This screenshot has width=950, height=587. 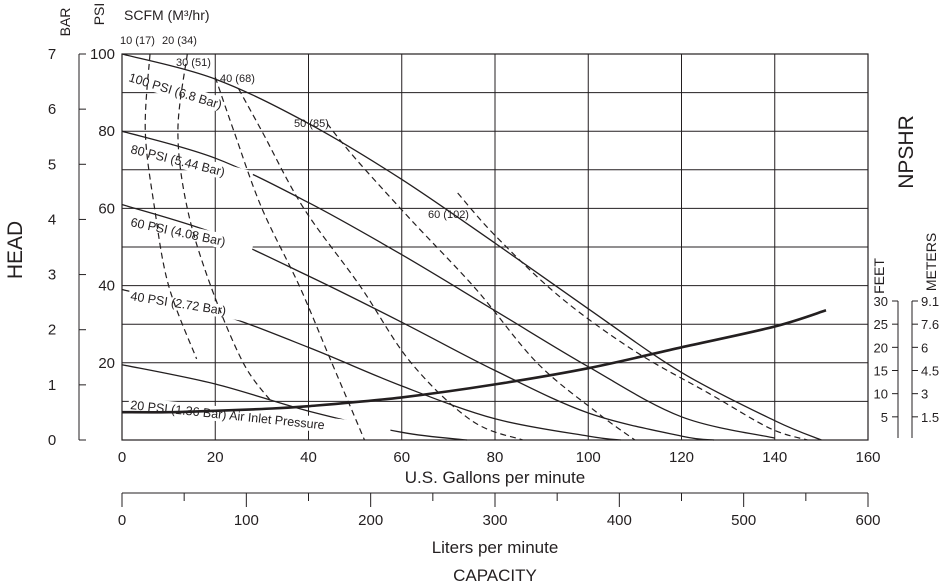 I want to click on lpm-tick-label: 200, so click(x=370, y=520).